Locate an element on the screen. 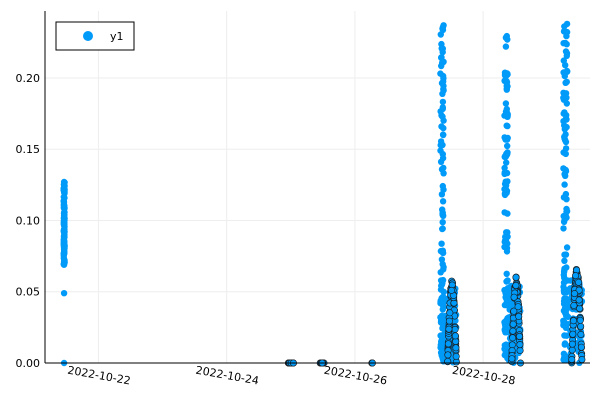 Image resolution: width=600 pixels, height=400 pixels. y-tick-label: 0.00 is located at coordinates (28, 363).